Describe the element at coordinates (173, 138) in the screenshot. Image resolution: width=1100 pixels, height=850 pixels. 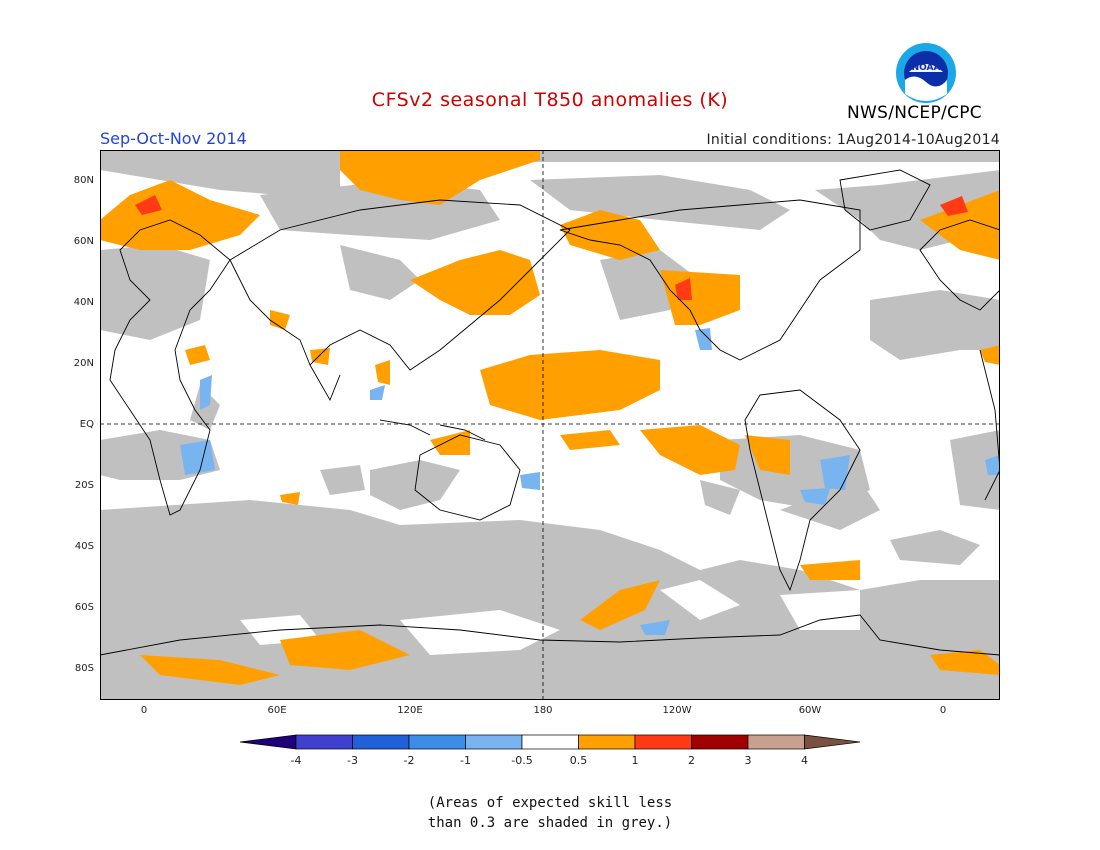
I see `season-label: Sep-Oct-Nov 2014` at that location.